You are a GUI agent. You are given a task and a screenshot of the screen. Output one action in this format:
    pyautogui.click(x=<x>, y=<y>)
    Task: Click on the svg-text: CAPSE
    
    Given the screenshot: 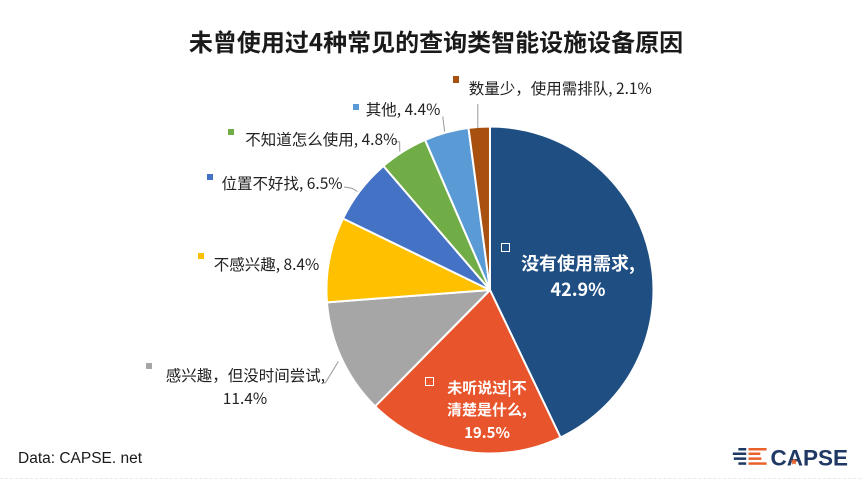 What is the action you would take?
    pyautogui.click(x=810, y=457)
    